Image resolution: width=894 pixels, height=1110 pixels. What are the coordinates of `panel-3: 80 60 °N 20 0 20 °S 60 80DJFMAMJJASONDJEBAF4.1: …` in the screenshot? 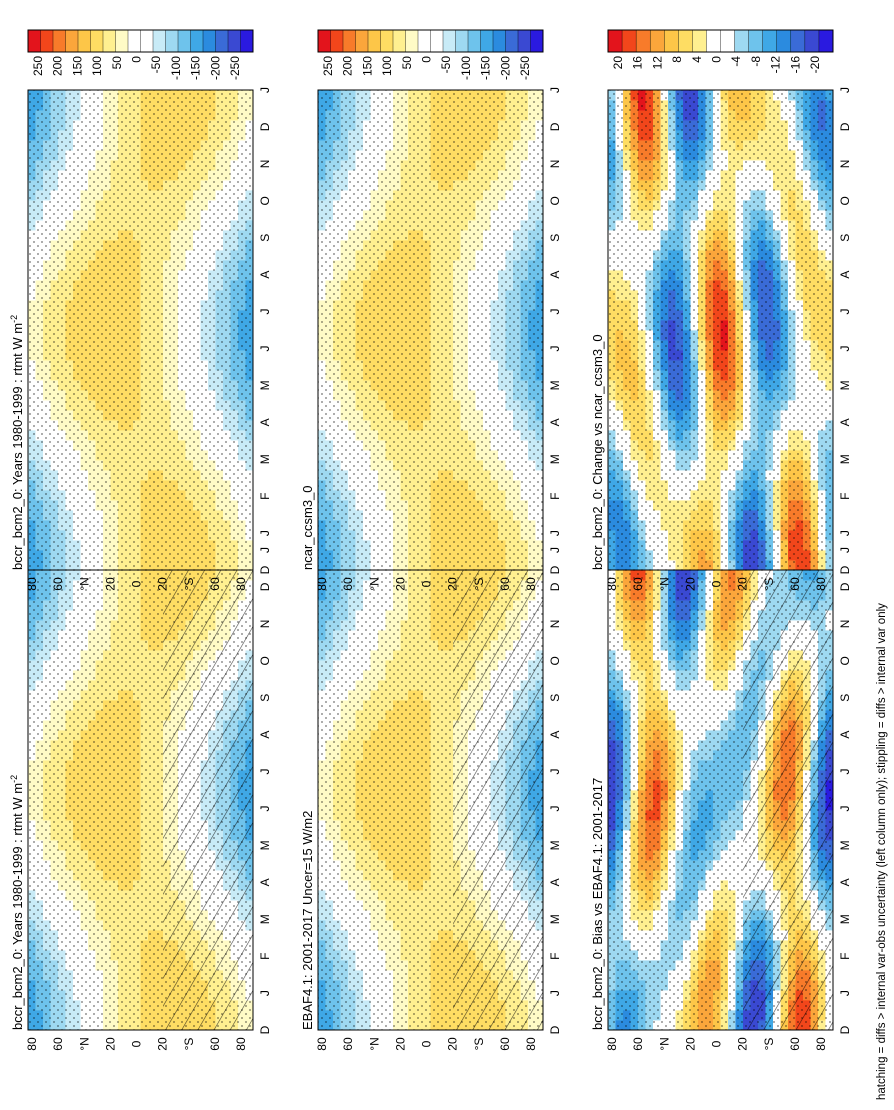 It's located at (431, 770).